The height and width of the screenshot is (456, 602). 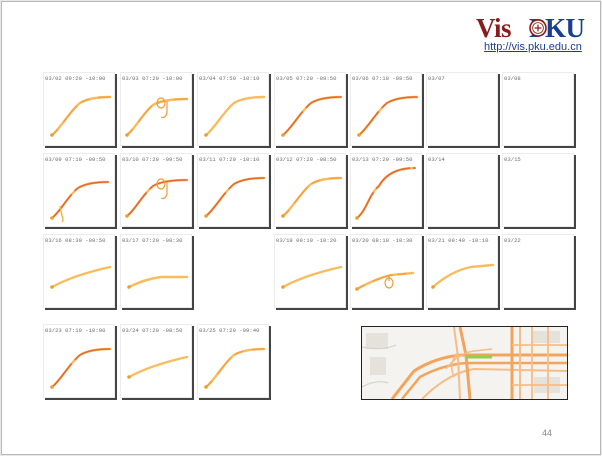 I want to click on cell-date-label: 03/10 07:20 -09:50, so click(x=152, y=159).